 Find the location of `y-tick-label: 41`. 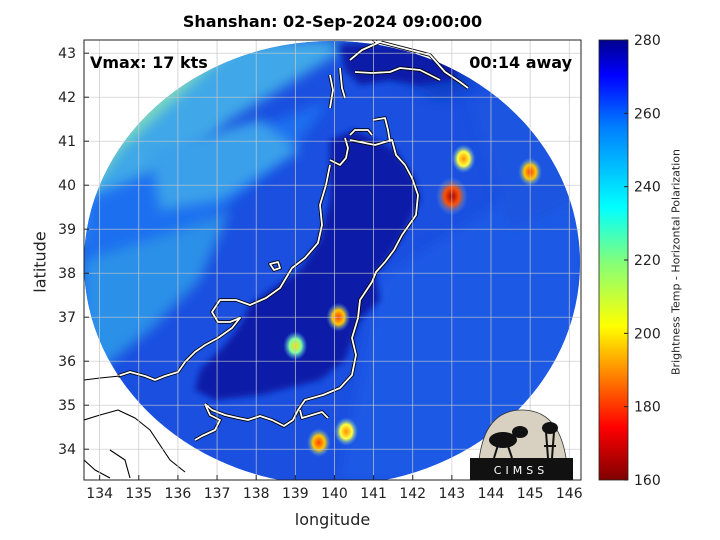

y-tick-label: 41 is located at coordinates (67, 142).